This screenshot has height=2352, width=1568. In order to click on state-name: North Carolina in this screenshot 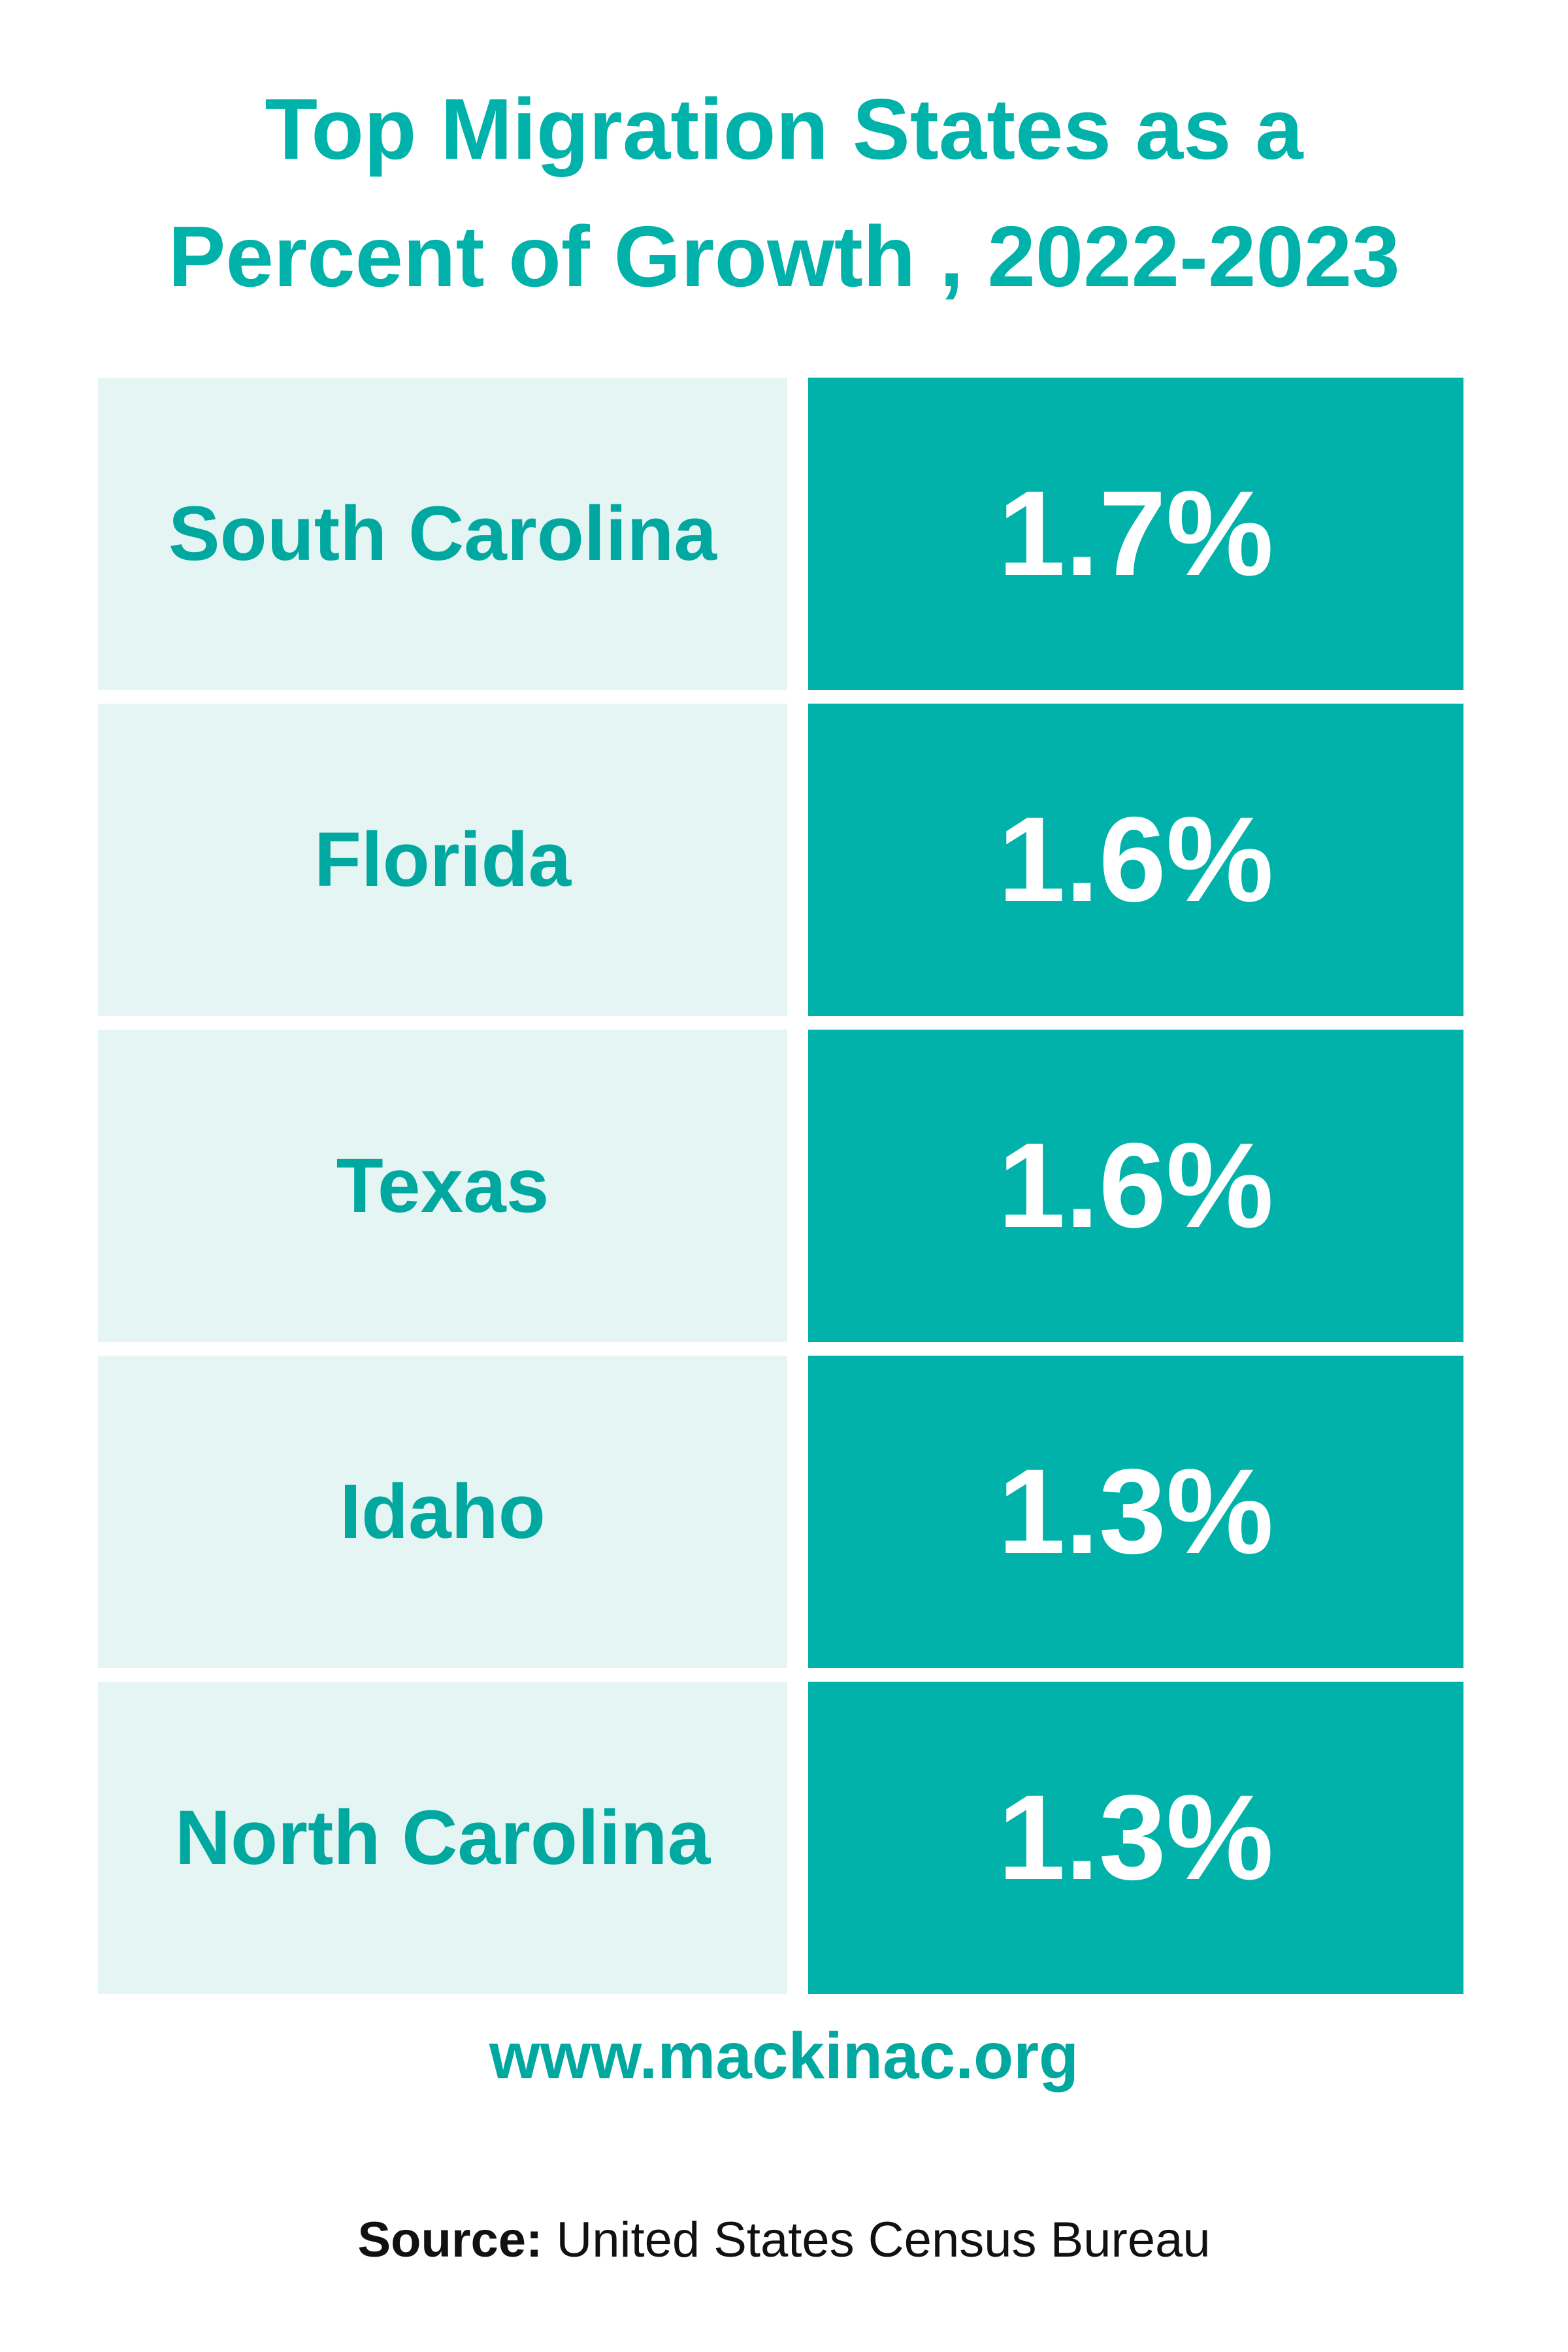, I will do `click(442, 1838)`.